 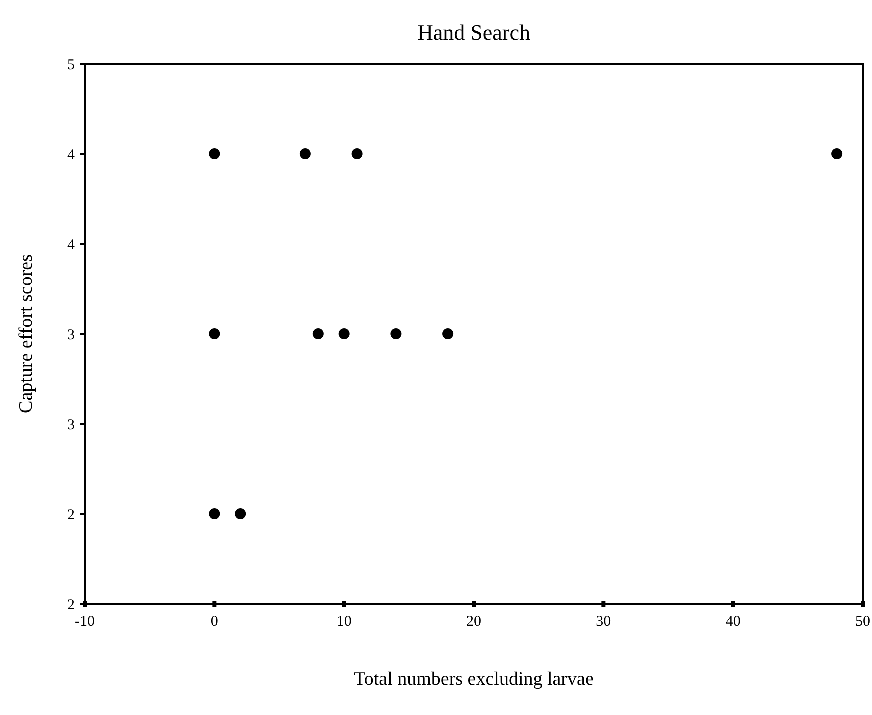 What do you see at coordinates (474, 32) in the screenshot?
I see `chart-title: Hand Search` at bounding box center [474, 32].